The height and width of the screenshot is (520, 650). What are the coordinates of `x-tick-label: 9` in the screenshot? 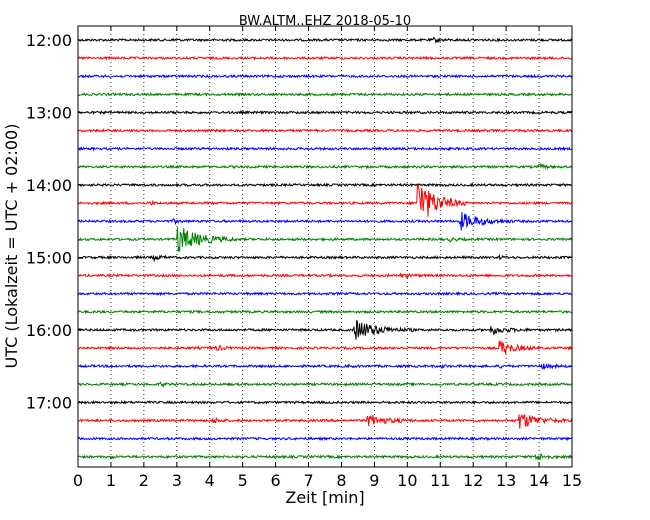 It's located at (374, 480).